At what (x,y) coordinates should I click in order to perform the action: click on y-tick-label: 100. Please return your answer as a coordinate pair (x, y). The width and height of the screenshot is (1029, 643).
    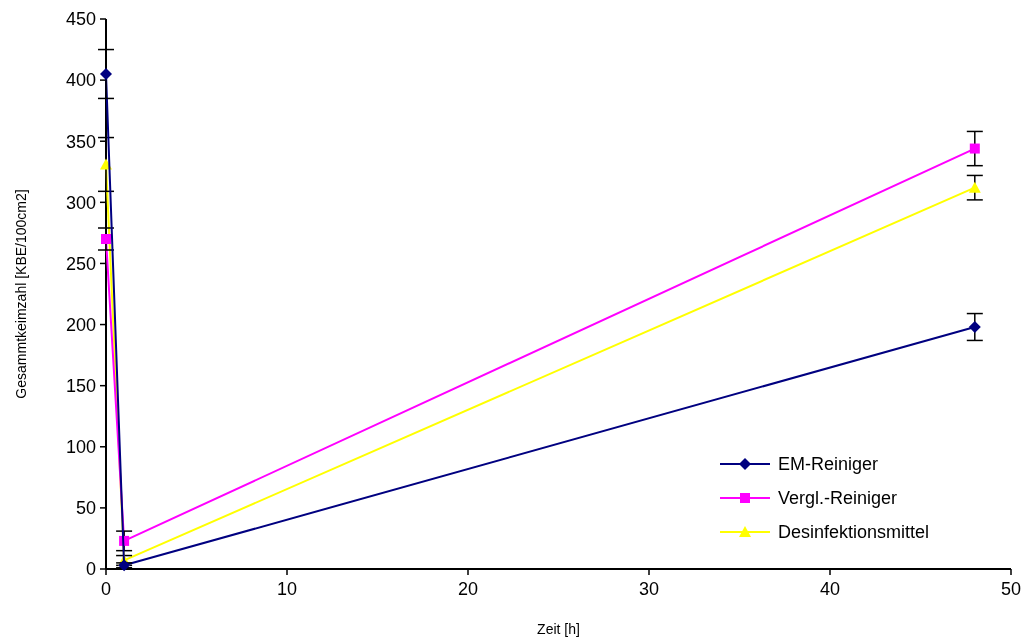
    Looking at the image, I should click on (80, 447).